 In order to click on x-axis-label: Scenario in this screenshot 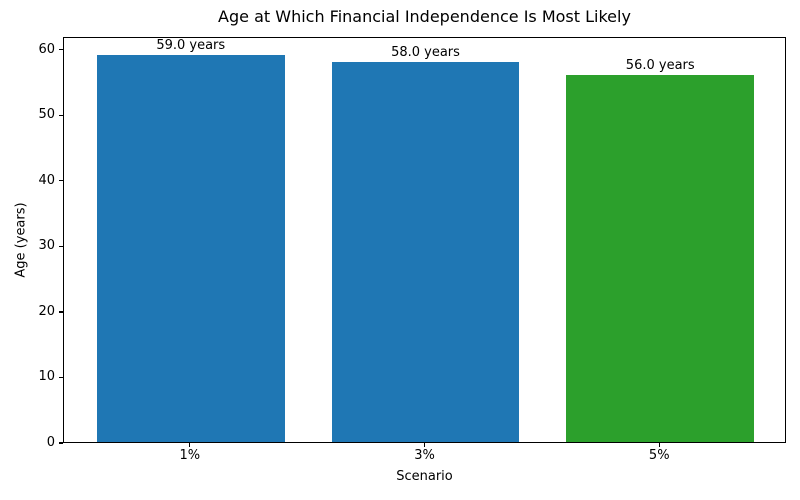, I will do `click(424, 476)`.